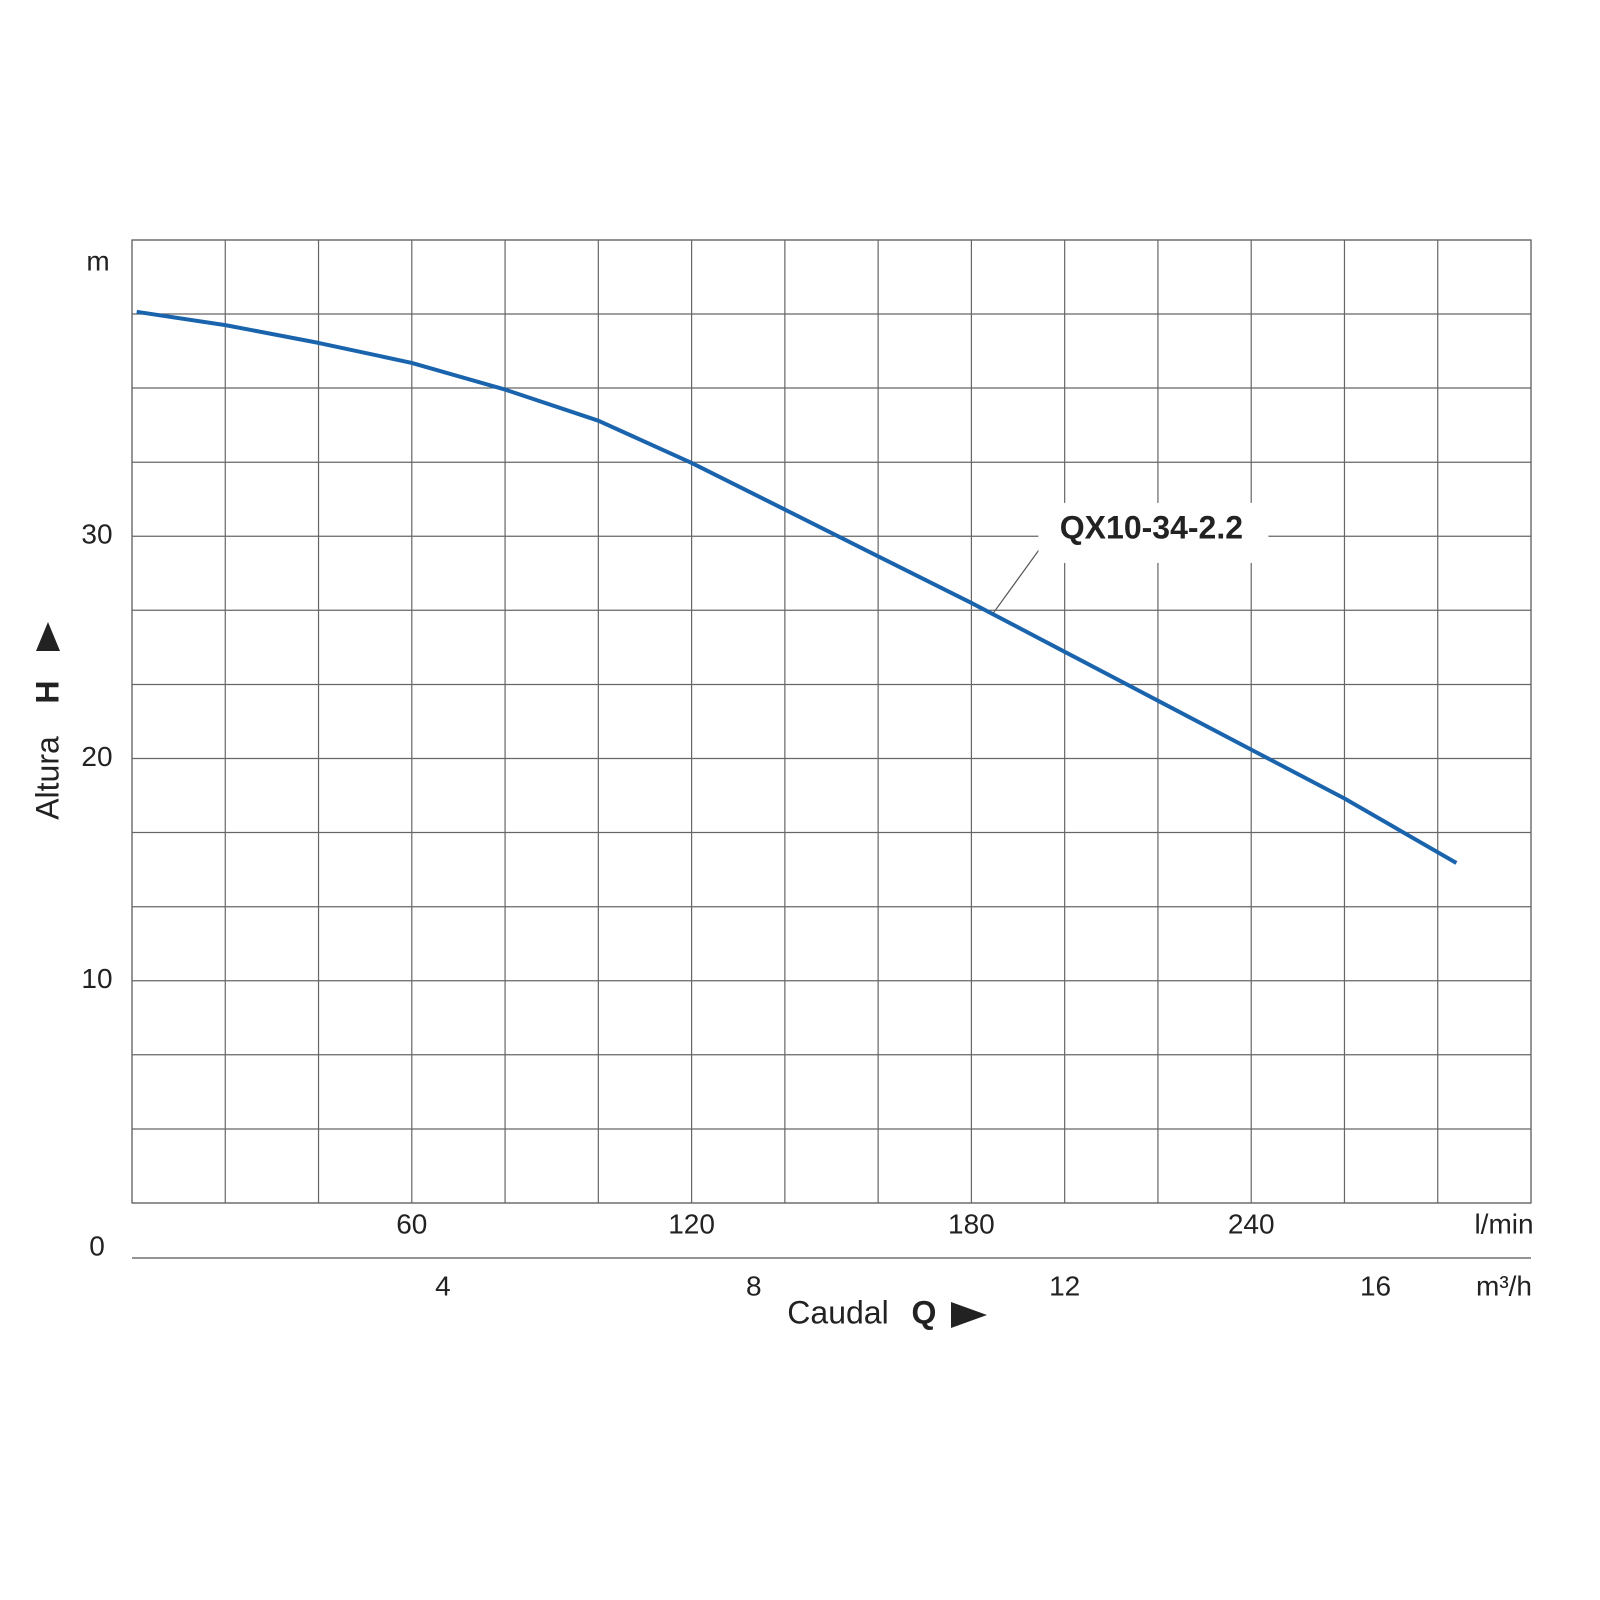  Describe the element at coordinates (97, 1245) in the screenshot. I see `y-tick-label: 0` at that location.